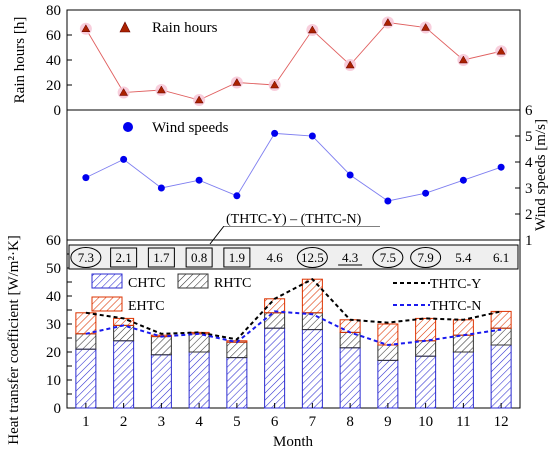  What do you see at coordinates (58, 111) in the screenshot?
I see `rain-y-tick-label: 0` at bounding box center [58, 111].